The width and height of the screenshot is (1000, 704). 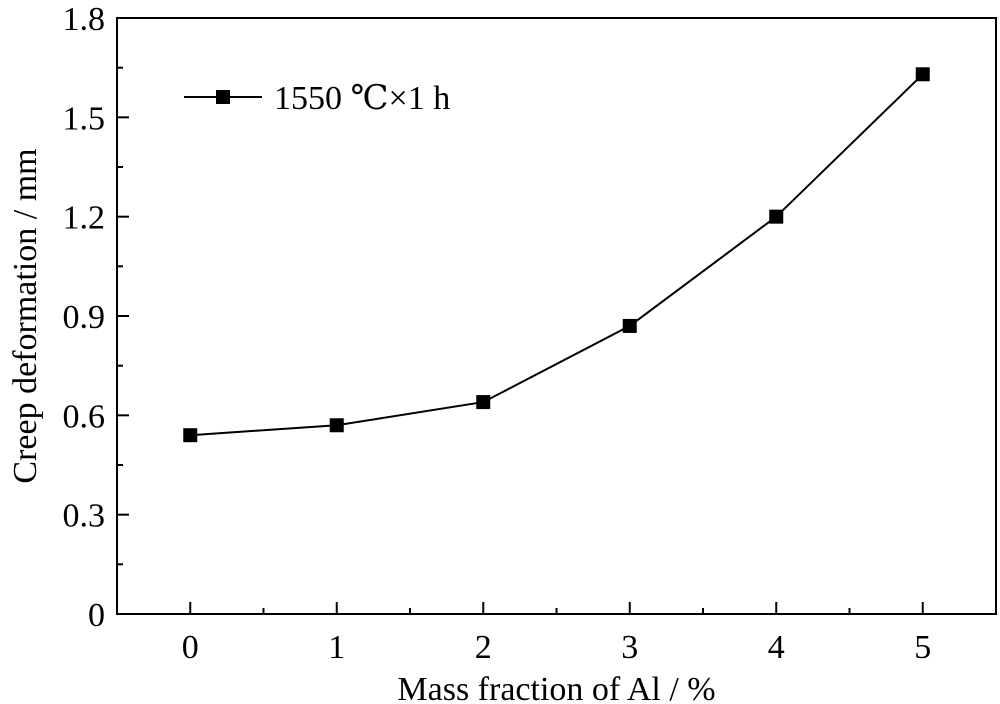 I want to click on x-tick-label: 0, so click(x=190, y=647).